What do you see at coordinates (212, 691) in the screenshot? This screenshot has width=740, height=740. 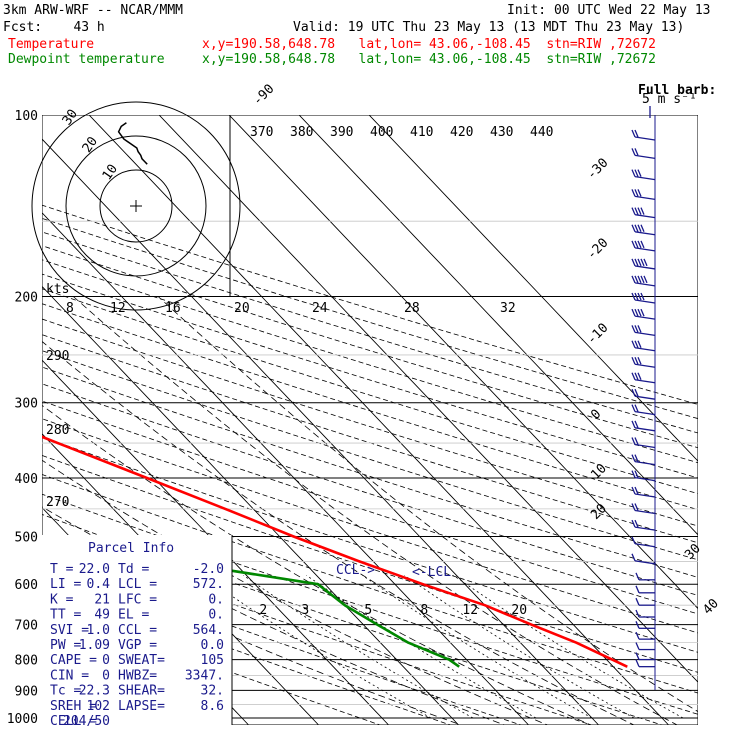 I see `parcel-value: 32.` at bounding box center [212, 691].